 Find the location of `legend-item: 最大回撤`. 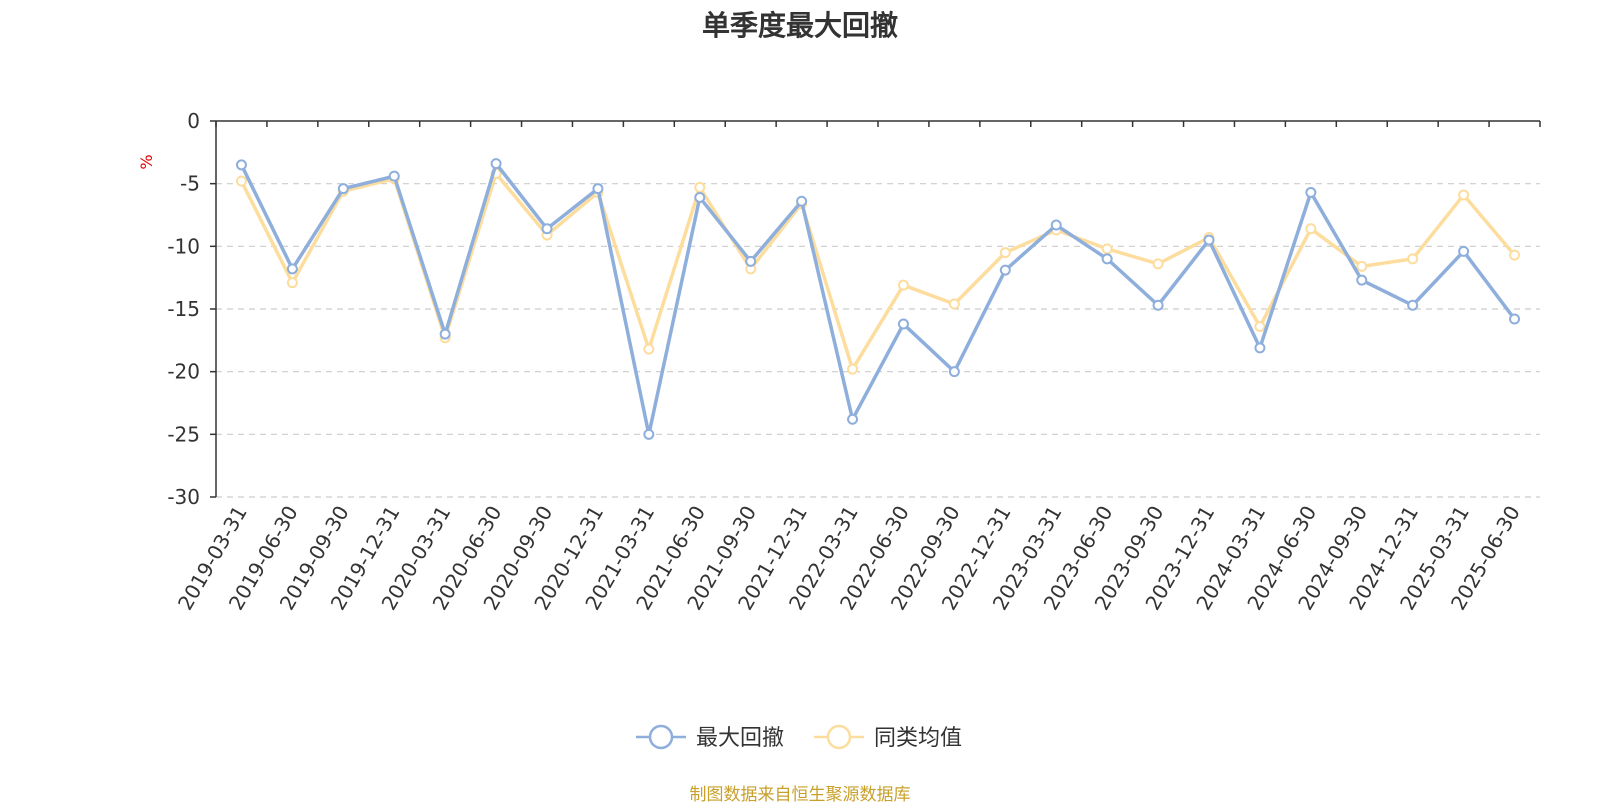

legend-item: 最大回撤 is located at coordinates (710, 737).